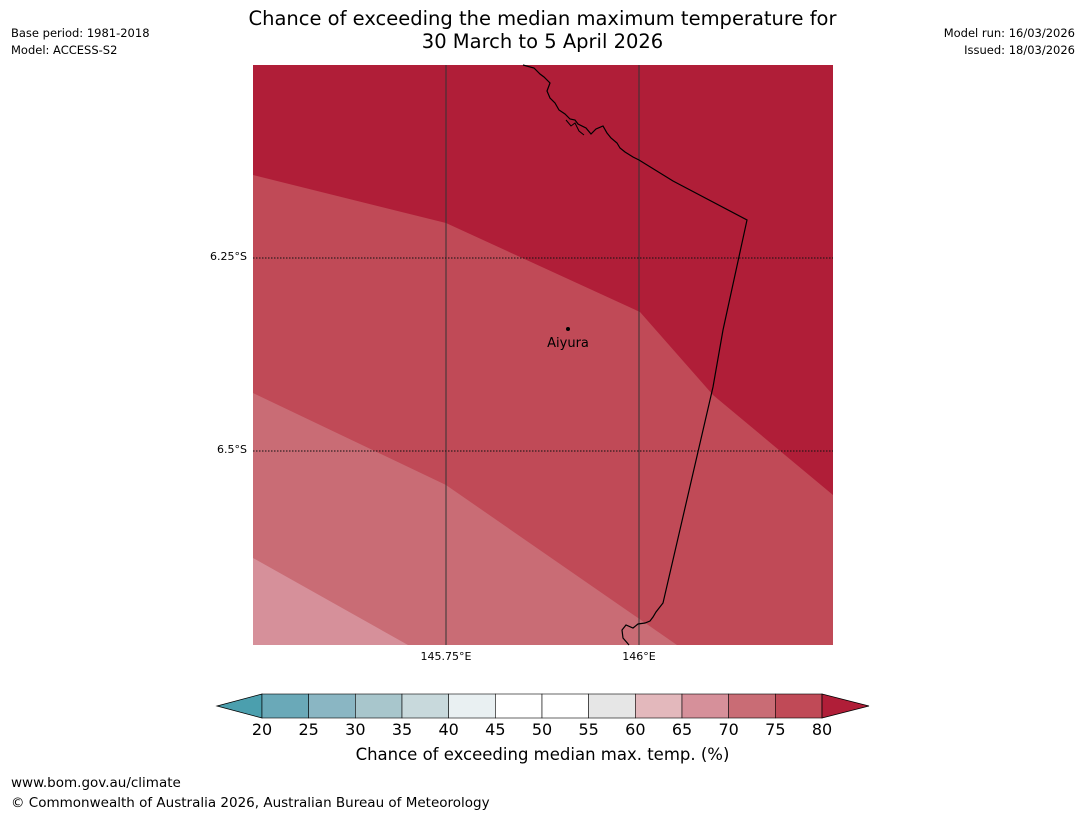 This screenshot has width=1085, height=816. Describe the element at coordinates (635, 729) in the screenshot. I see `colorbar-tick-60: 60` at that location.